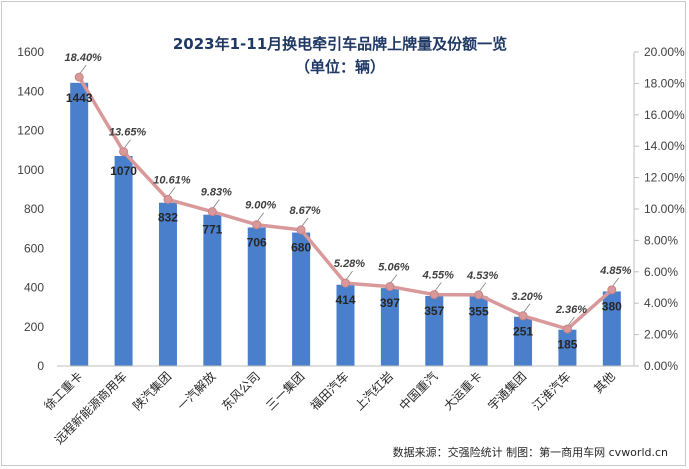  Describe the element at coordinates (664, 209) in the screenshot. I see `right-y-tick-label: 10.00%` at that location.